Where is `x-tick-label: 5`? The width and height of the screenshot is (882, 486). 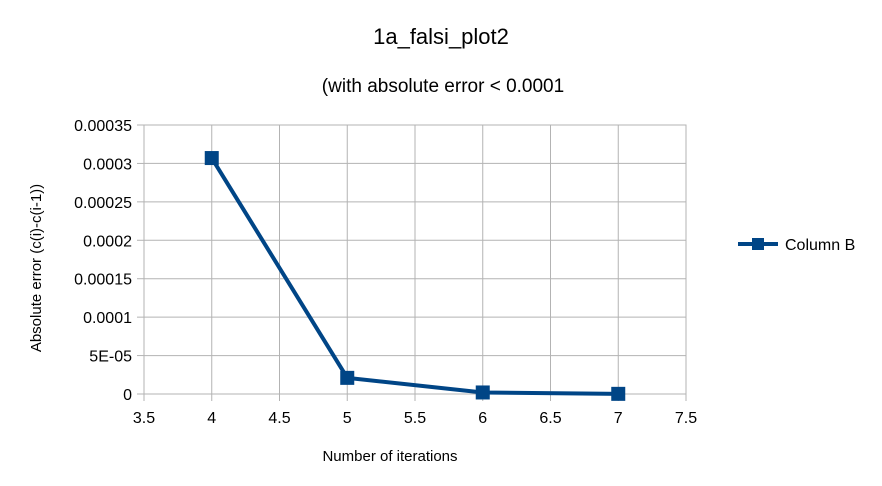
x-tick-label: 5 is located at coordinates (347, 418).